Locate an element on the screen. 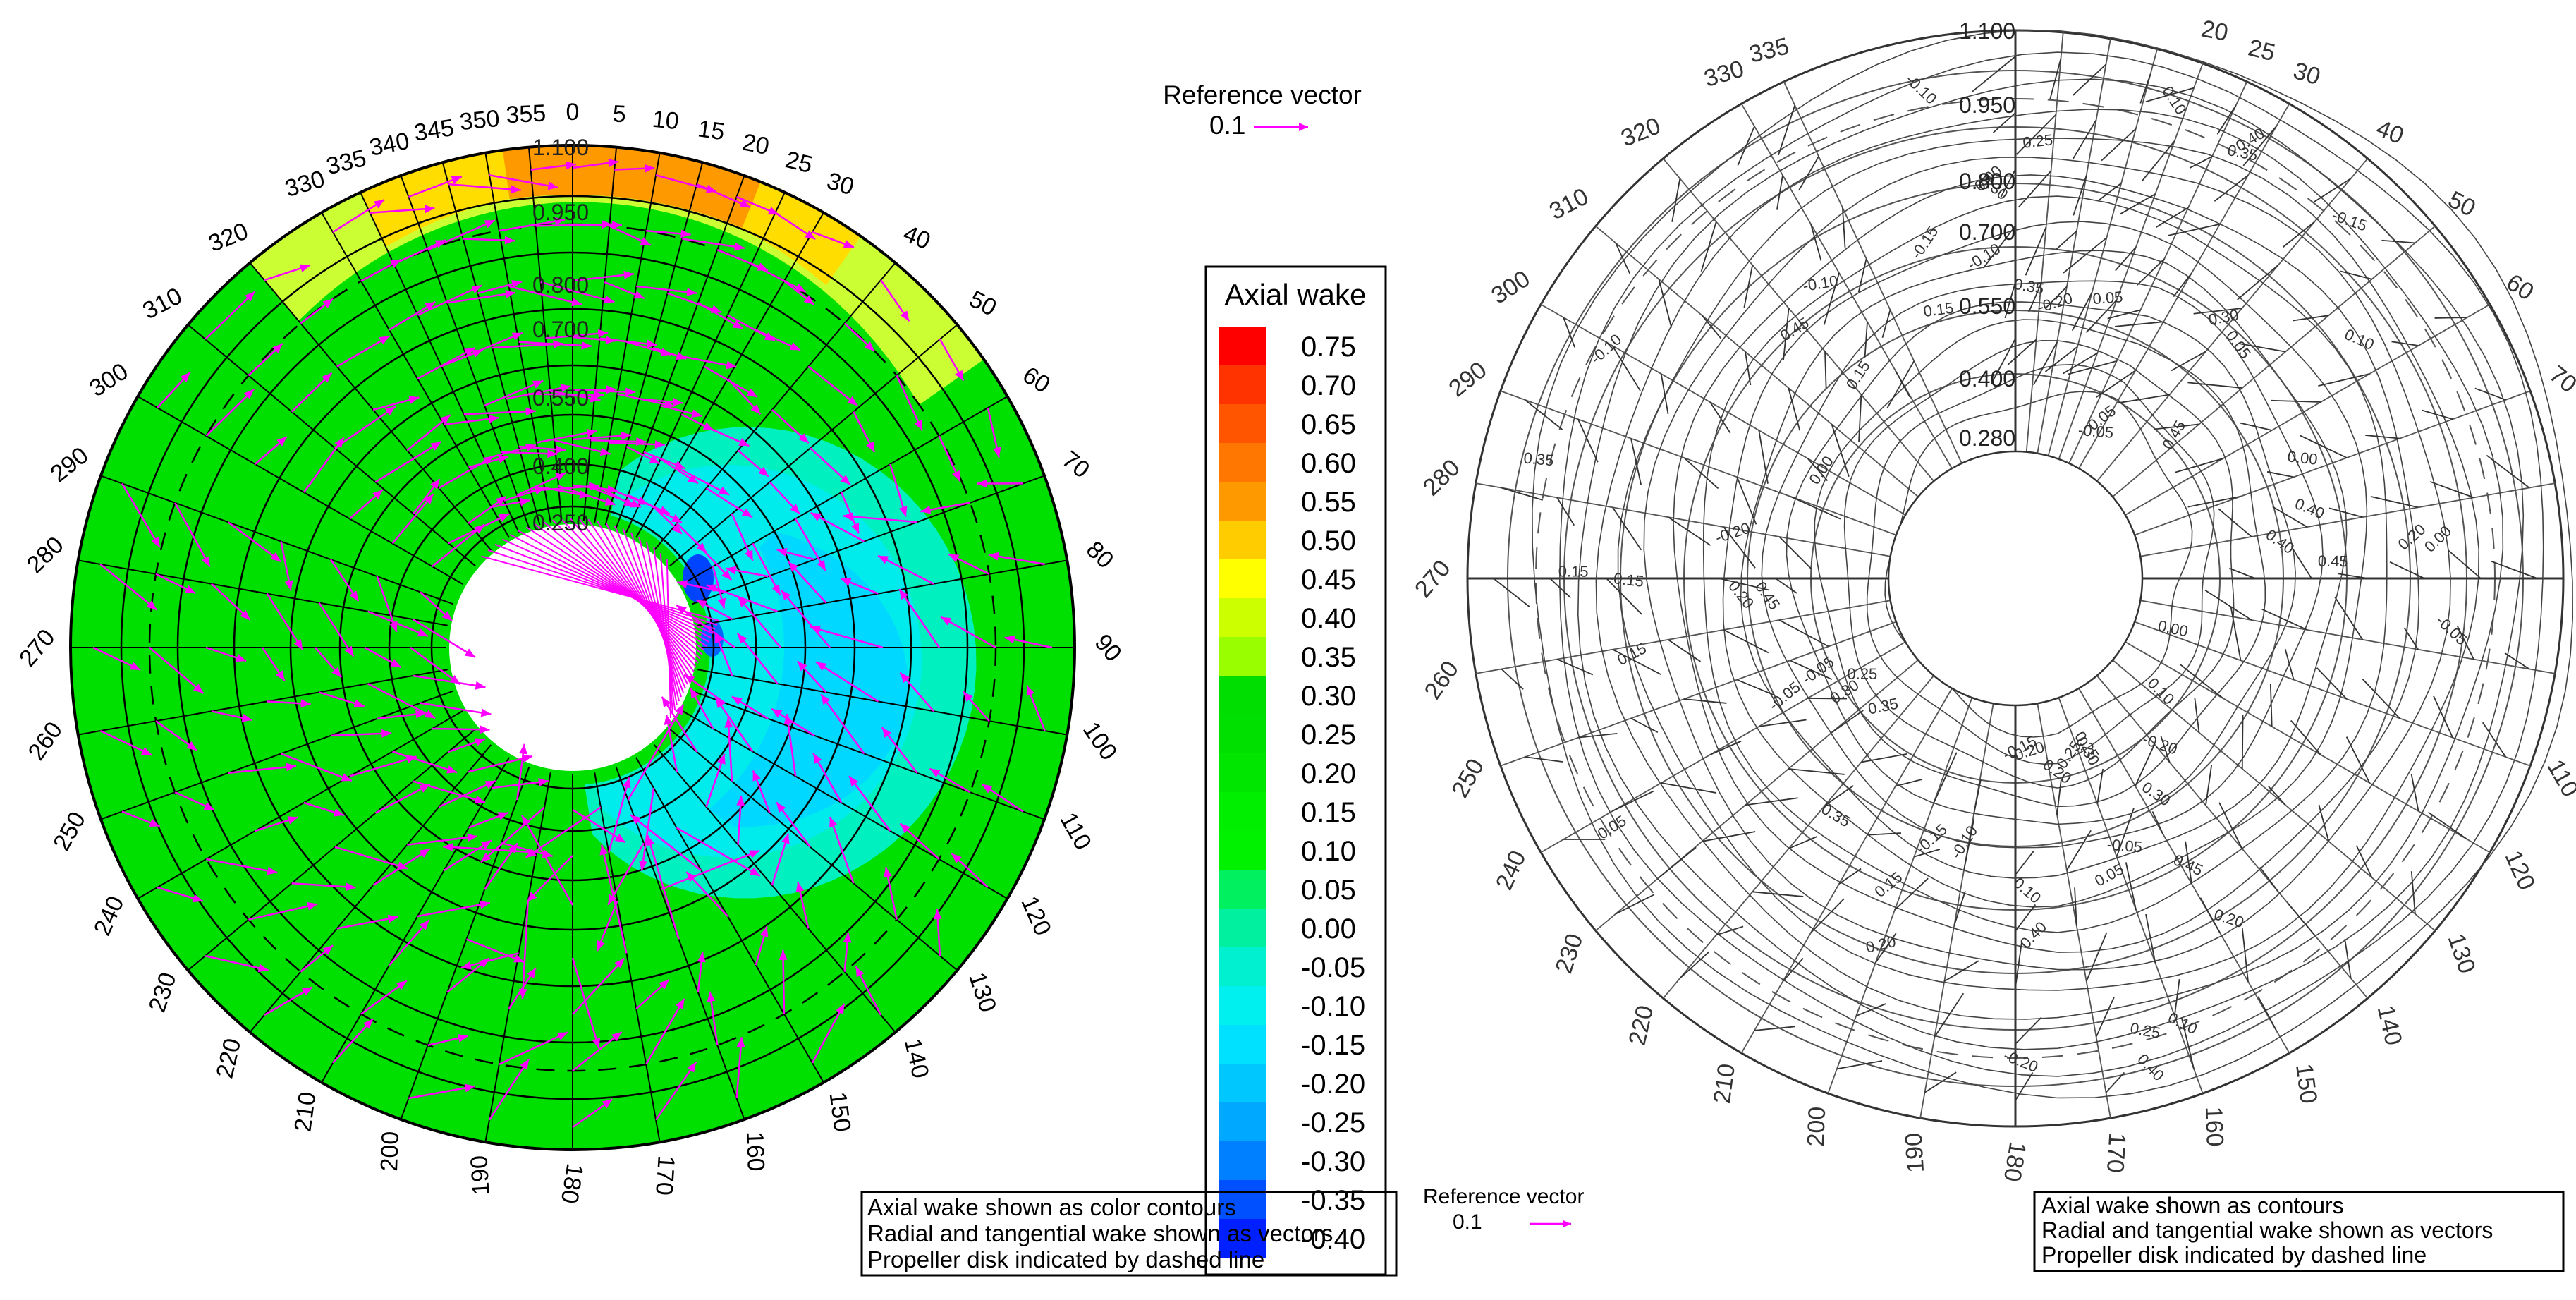 The width and height of the screenshot is (2576, 1300). angle-label: 280 is located at coordinates (46, 554).